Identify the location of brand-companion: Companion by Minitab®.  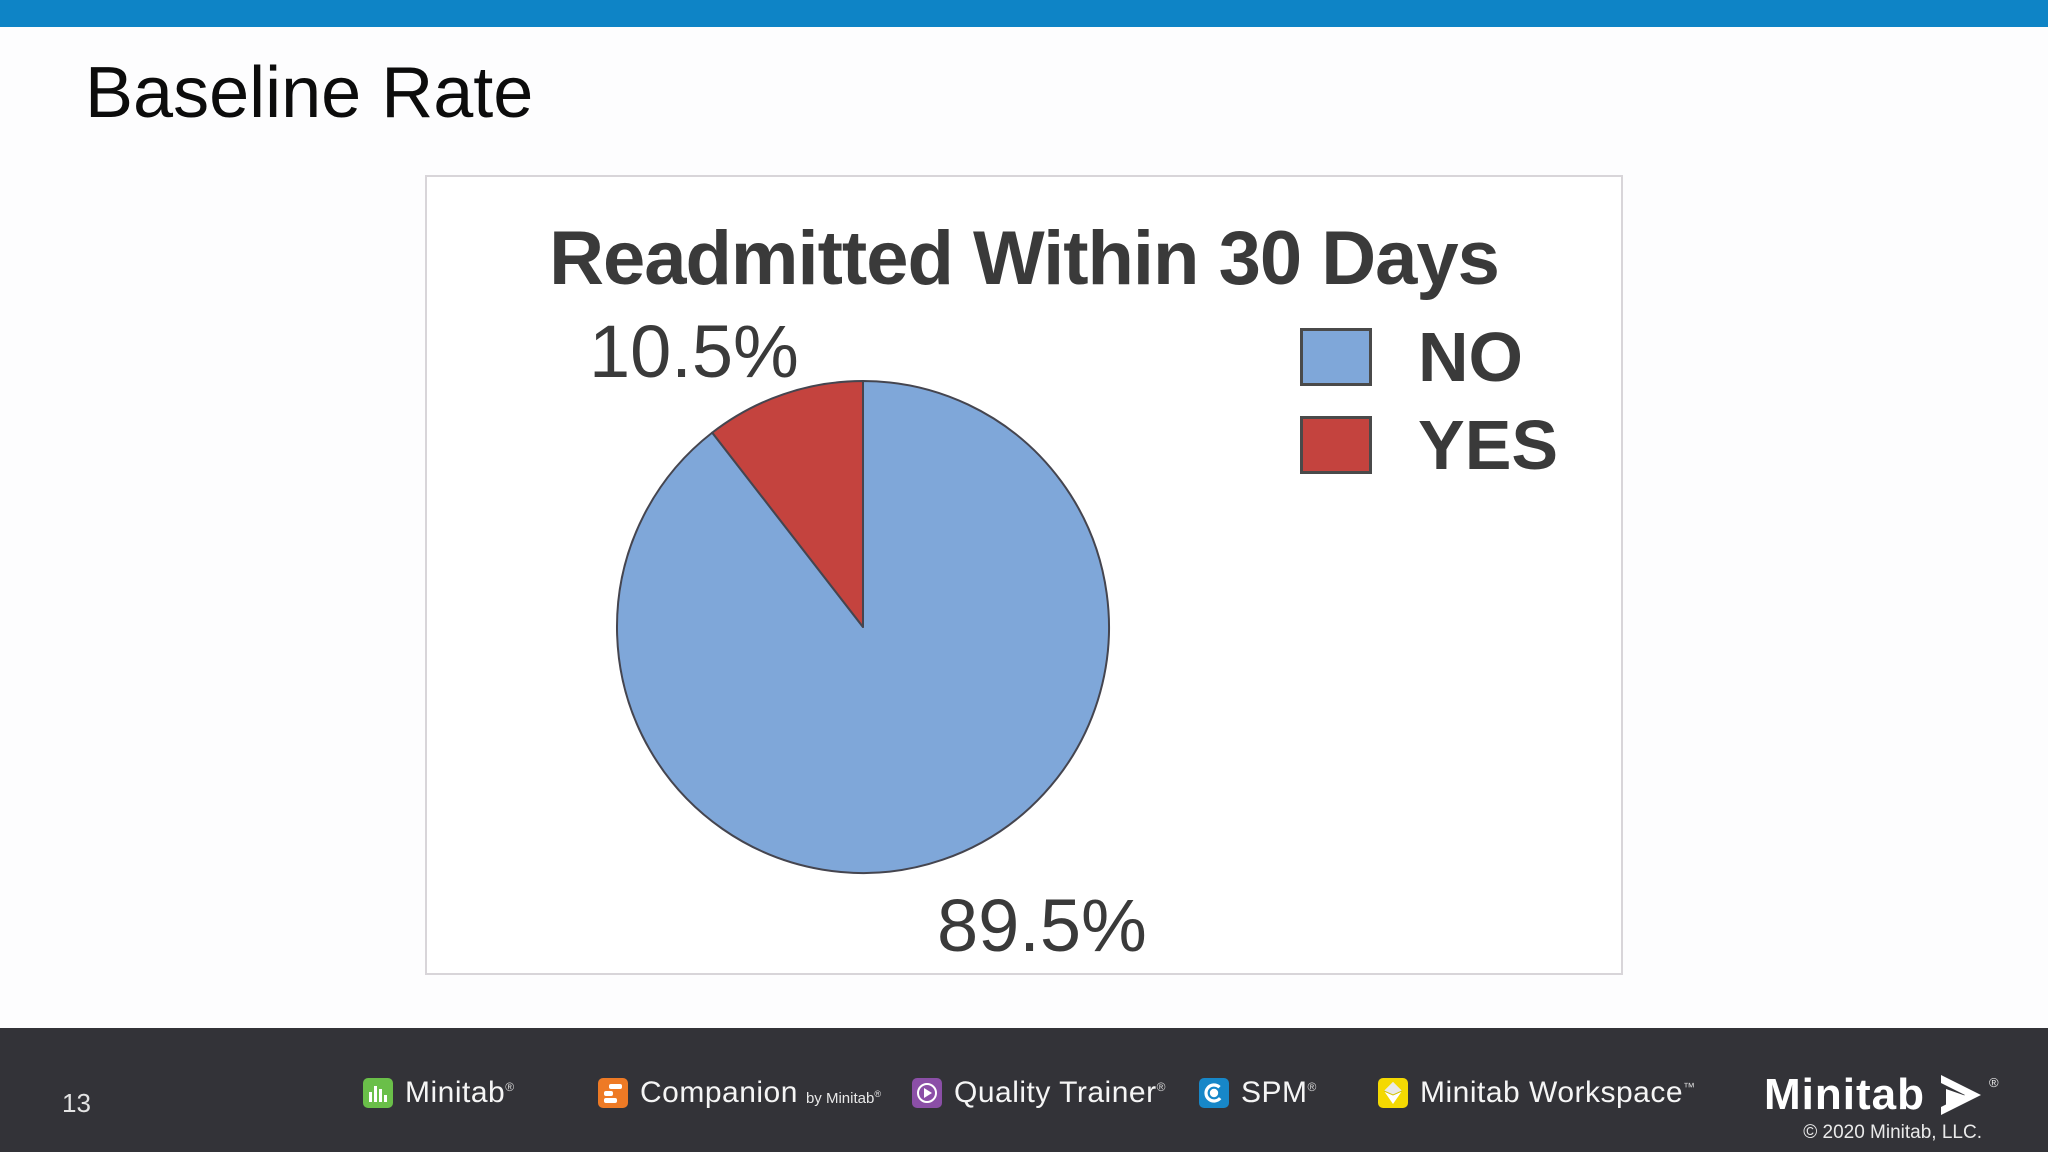
(739, 1092).